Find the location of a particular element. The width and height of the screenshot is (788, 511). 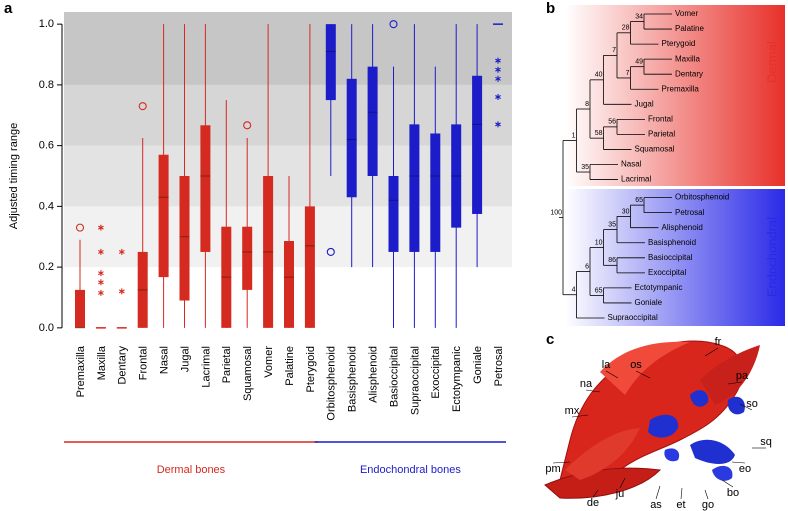

leaf-label: Parietal is located at coordinates (661, 134).